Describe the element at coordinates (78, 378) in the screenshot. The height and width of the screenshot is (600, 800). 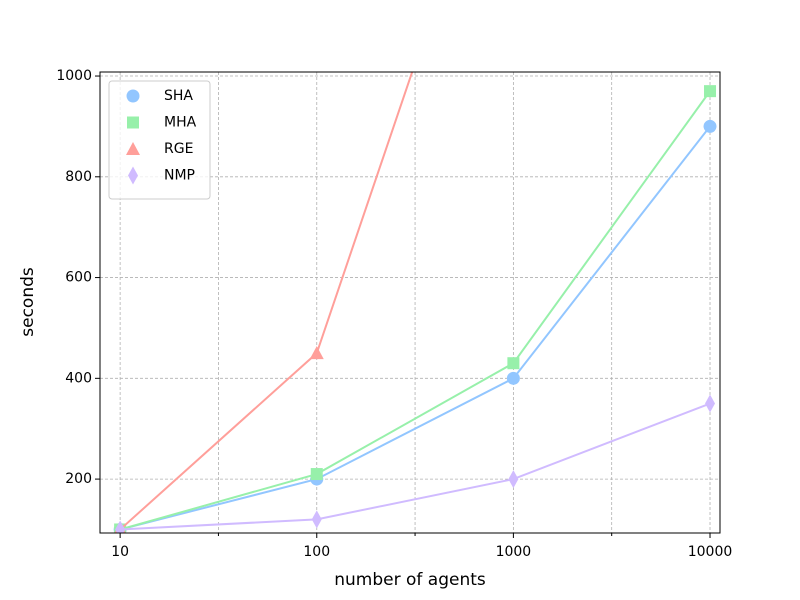
I see `y-tick-label: 400` at that location.